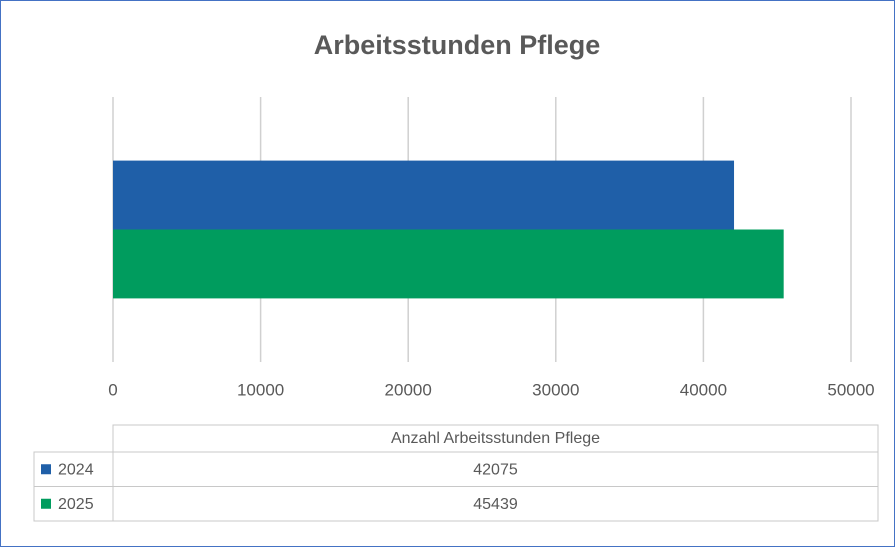 This screenshot has width=895, height=547. What do you see at coordinates (408, 389) in the screenshot?
I see `x-tick-label: 20000` at bounding box center [408, 389].